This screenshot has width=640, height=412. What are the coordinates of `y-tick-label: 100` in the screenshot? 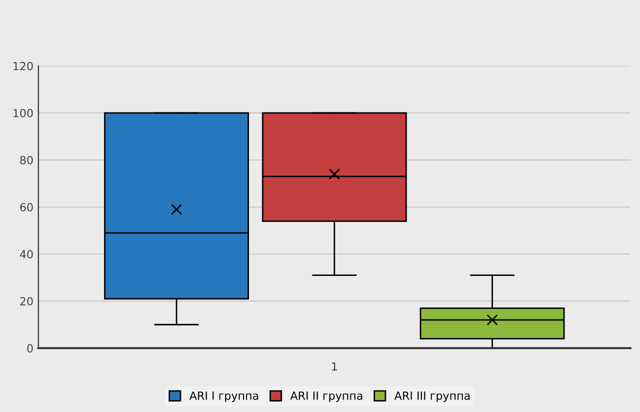 It's located at (23, 113).